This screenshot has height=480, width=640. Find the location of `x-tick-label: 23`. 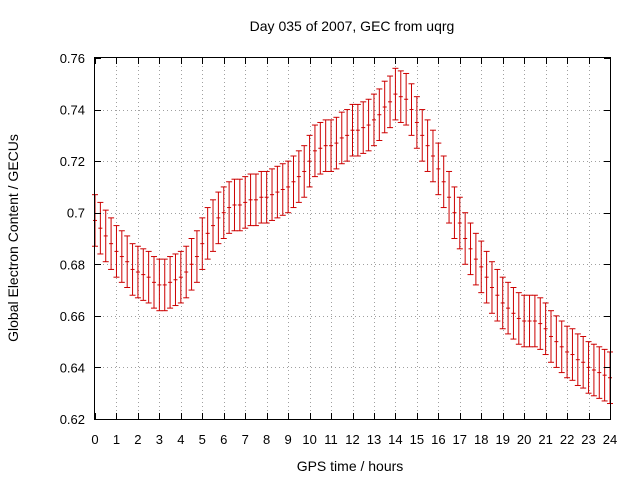

x-tick-label: 23 is located at coordinates (588, 439).